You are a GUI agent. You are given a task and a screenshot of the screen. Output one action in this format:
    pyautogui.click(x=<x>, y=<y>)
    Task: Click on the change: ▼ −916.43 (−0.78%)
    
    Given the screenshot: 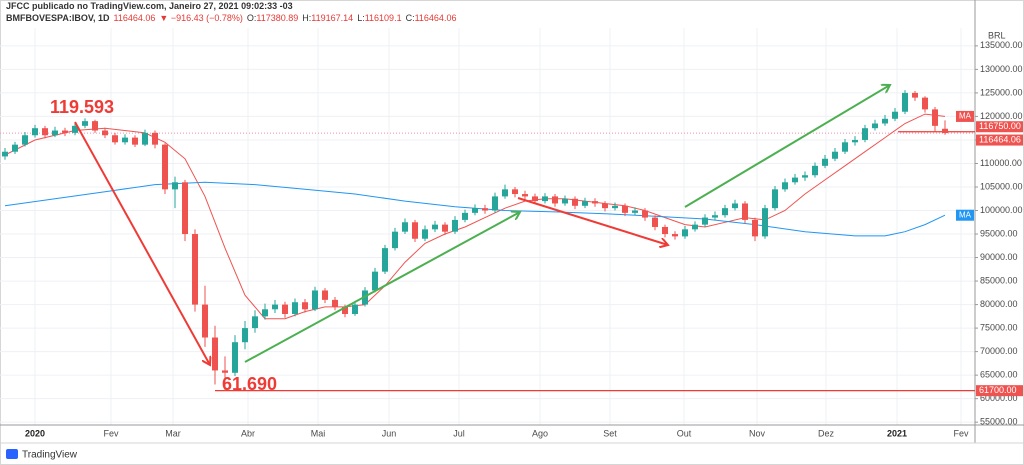 What is the action you would take?
    pyautogui.click(x=200, y=18)
    